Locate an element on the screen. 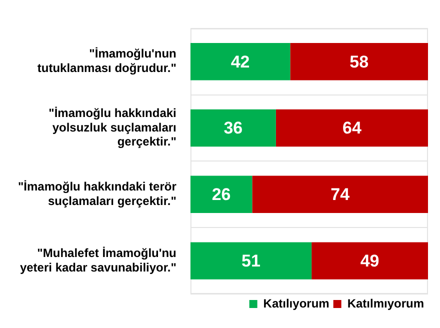 The height and width of the screenshot is (328, 440). data-label: 26 is located at coordinates (221, 194).